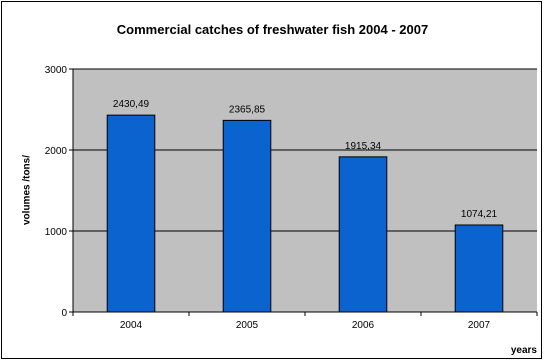 This screenshot has width=545, height=362. What do you see at coordinates (363, 146) in the screenshot?
I see `bar-value-label: 1915,34` at bounding box center [363, 146].